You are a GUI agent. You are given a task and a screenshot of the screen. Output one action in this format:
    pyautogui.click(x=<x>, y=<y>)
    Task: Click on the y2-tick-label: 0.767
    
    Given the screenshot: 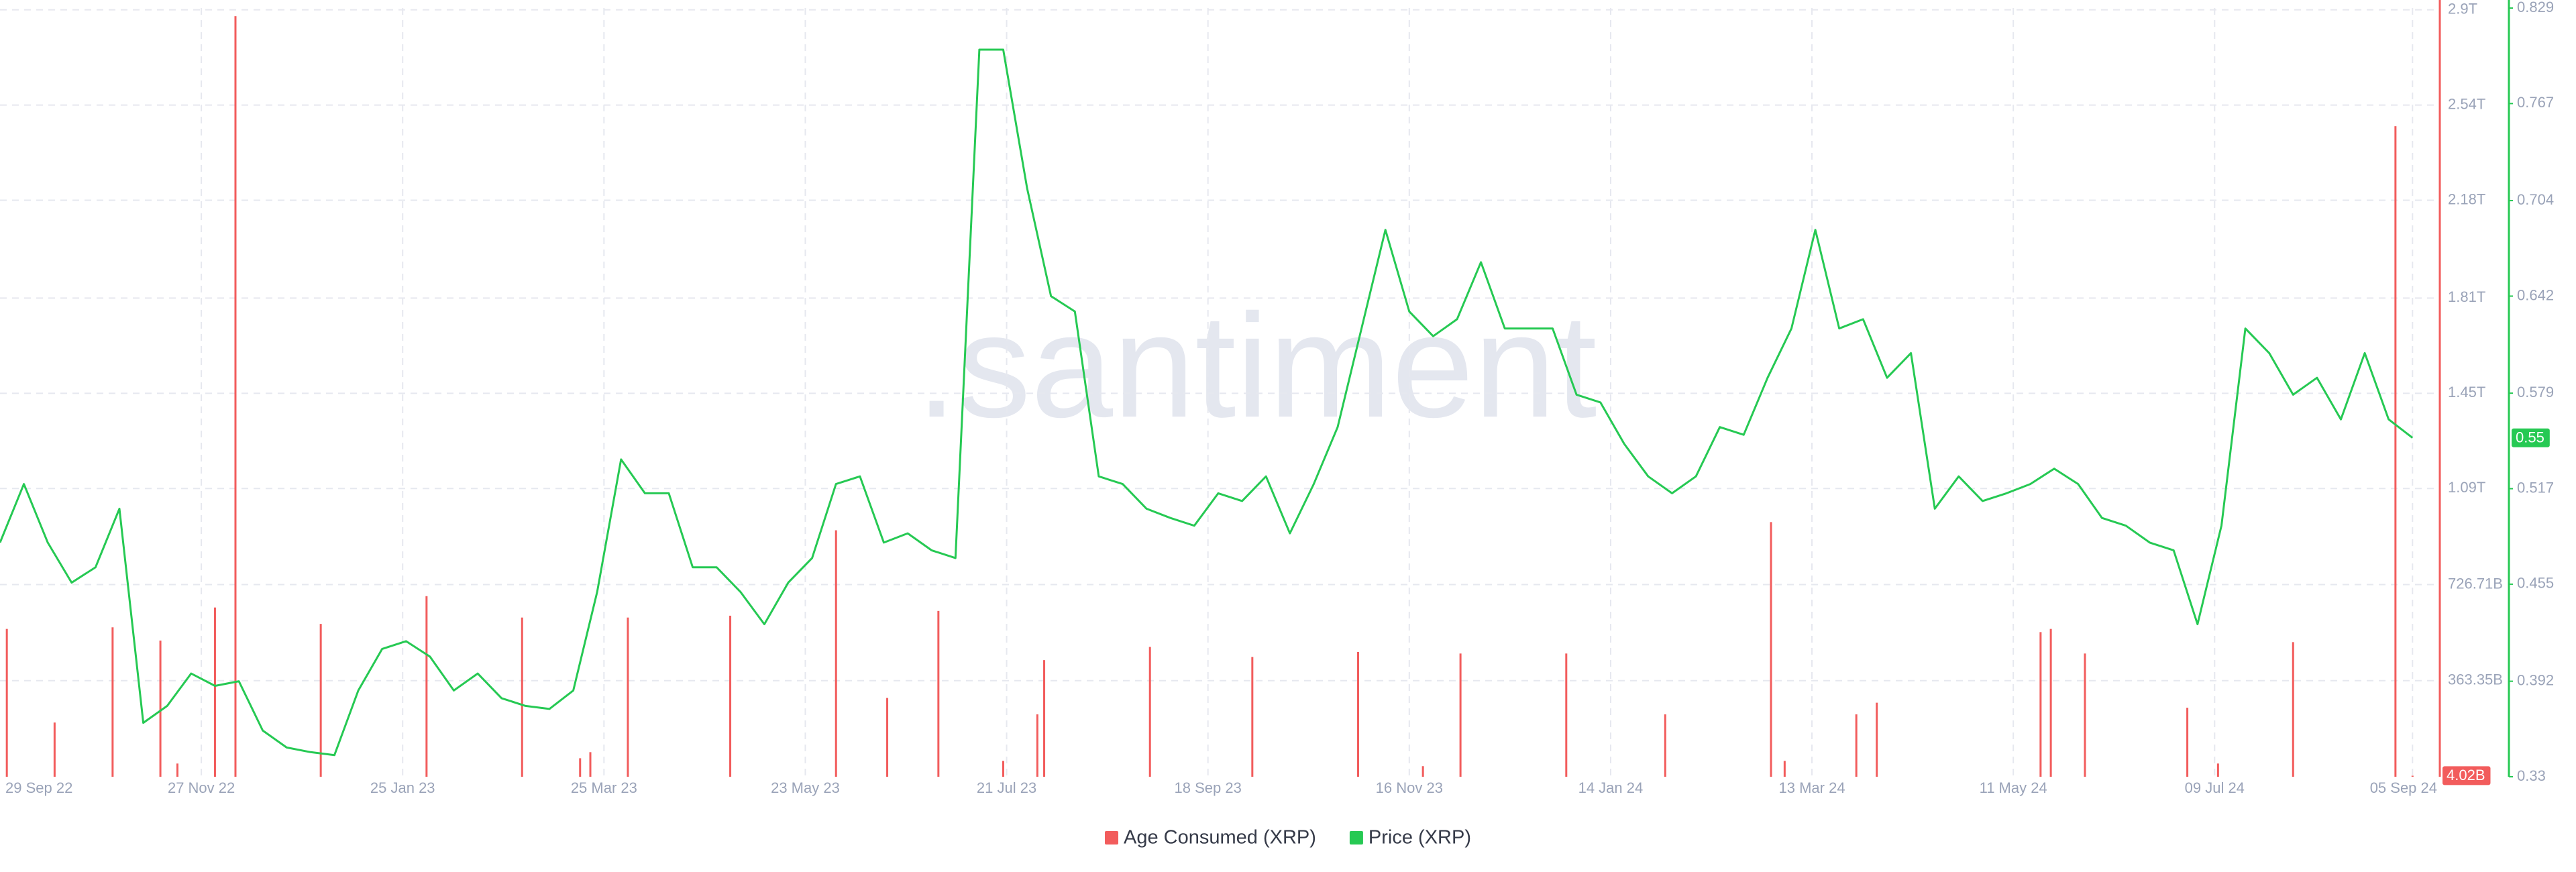 What is the action you would take?
    pyautogui.click(x=2535, y=103)
    